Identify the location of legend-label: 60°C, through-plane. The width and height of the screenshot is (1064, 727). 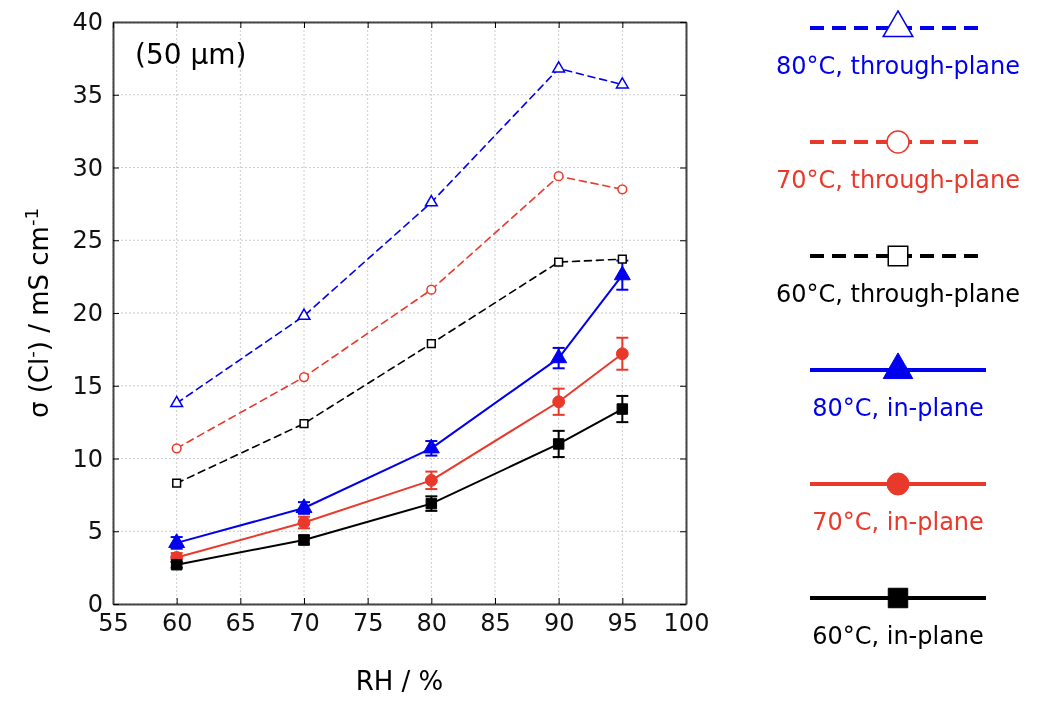
(898, 294).